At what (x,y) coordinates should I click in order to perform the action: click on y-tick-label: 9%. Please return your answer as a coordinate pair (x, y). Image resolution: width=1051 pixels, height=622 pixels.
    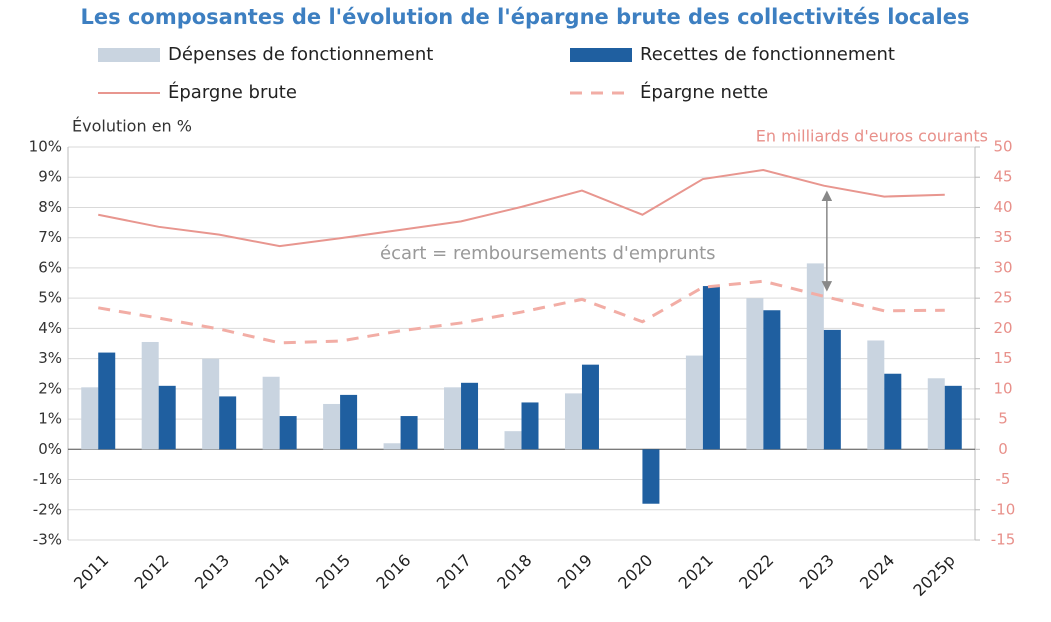
    Looking at the image, I should click on (50, 177).